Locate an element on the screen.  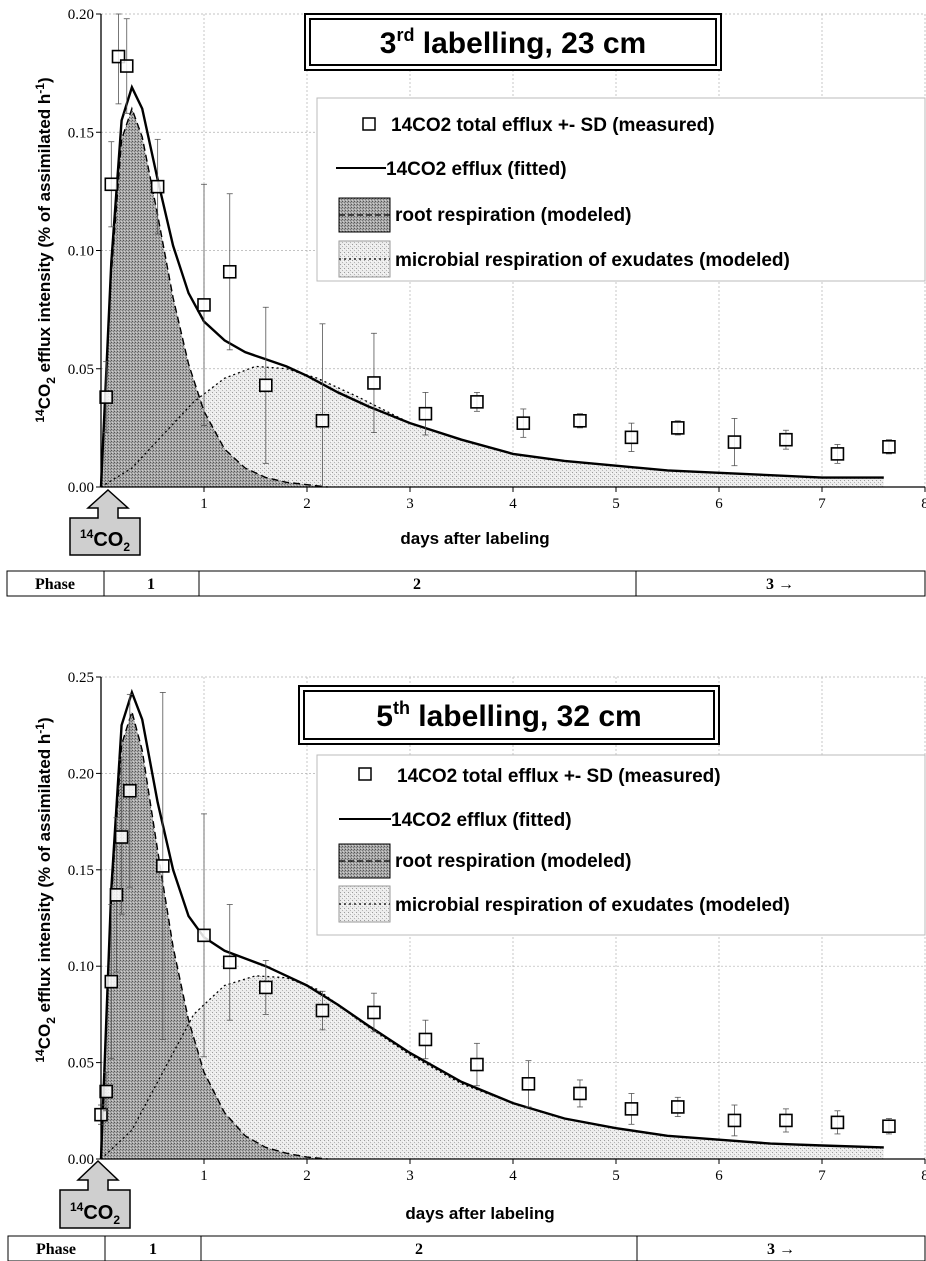
chart1-legend-root: root respiration (modeled) is located at coordinates (513, 215).